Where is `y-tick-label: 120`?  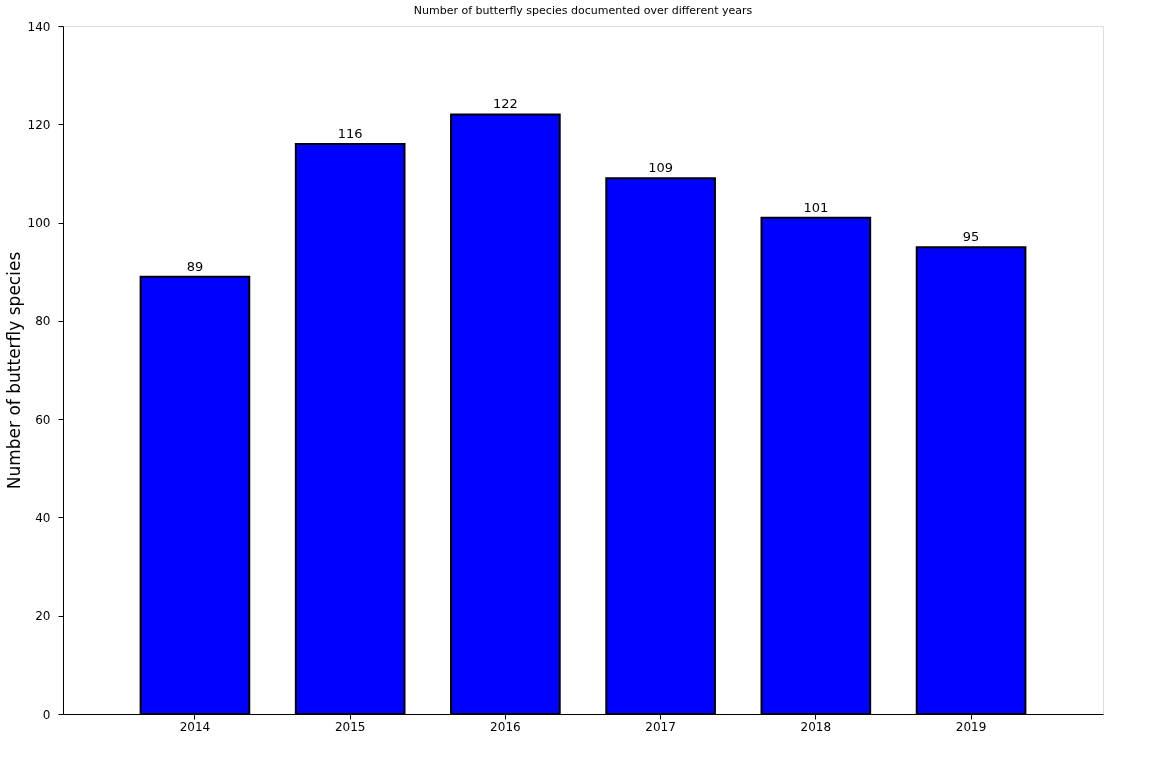
y-tick-label: 120 is located at coordinates (39, 124).